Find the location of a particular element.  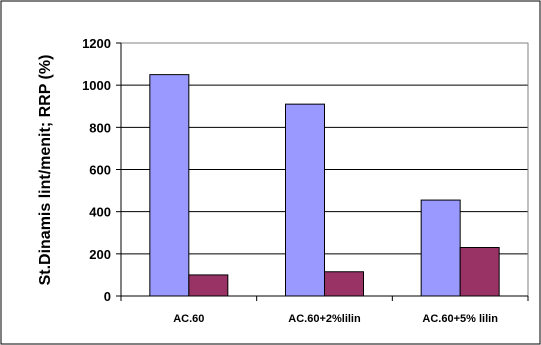

x-axis-category-labels: AC.60 AC.60+2%lilin AC.60+5% lilin is located at coordinates (335, 319).